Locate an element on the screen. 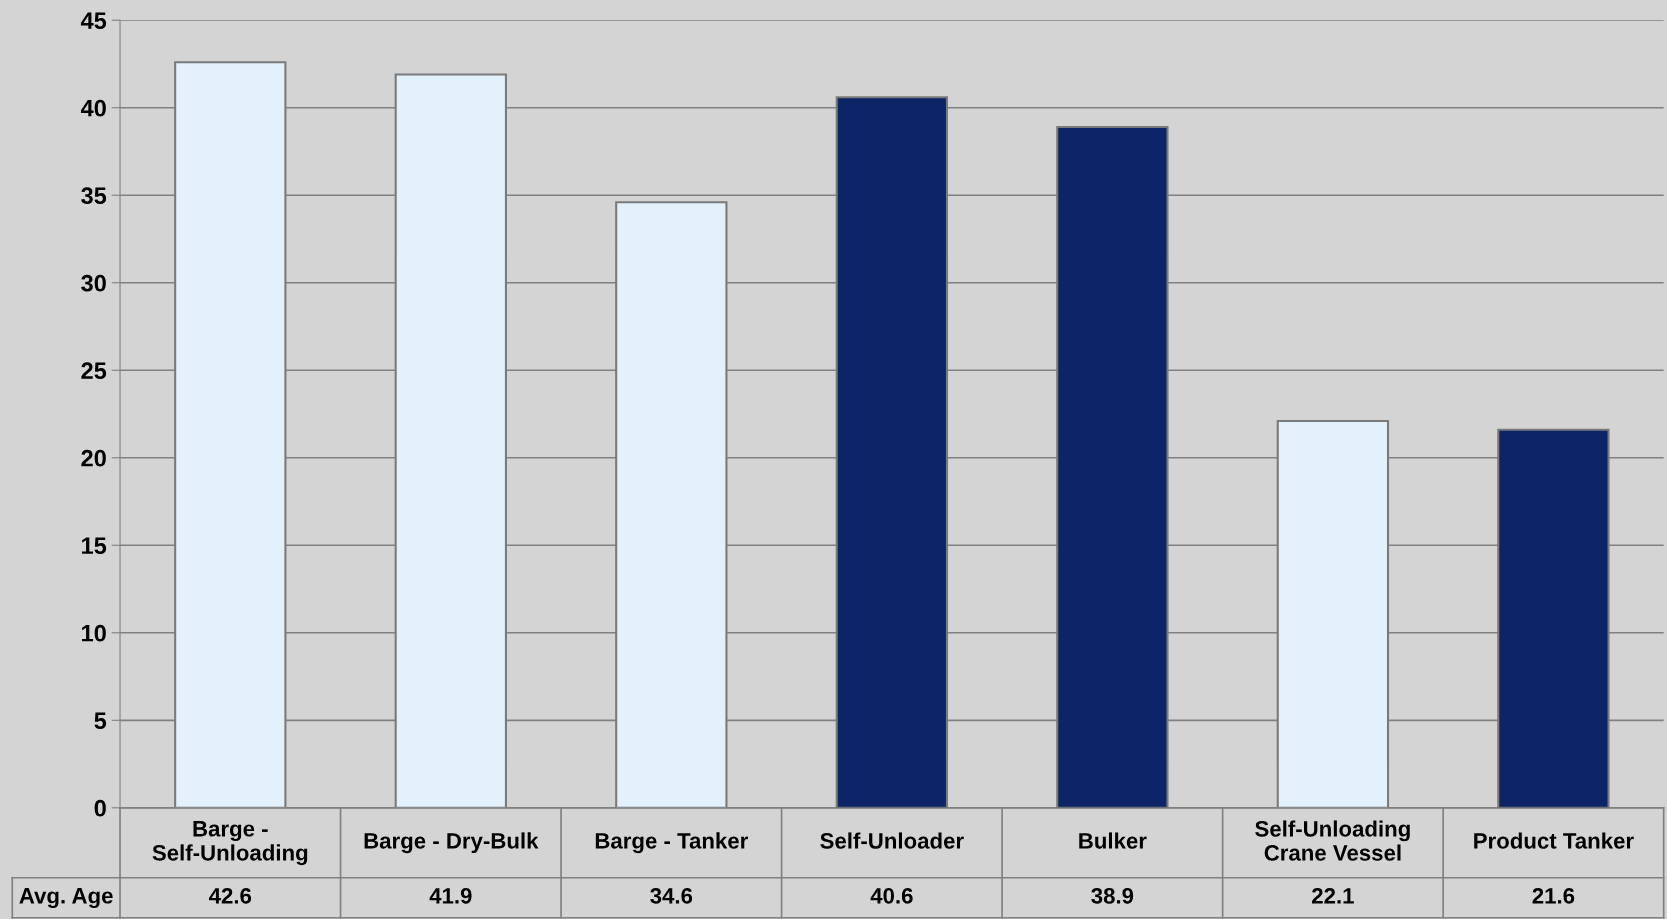 The image size is (1667, 919). legend-label: Avg. Age is located at coordinates (66, 898).